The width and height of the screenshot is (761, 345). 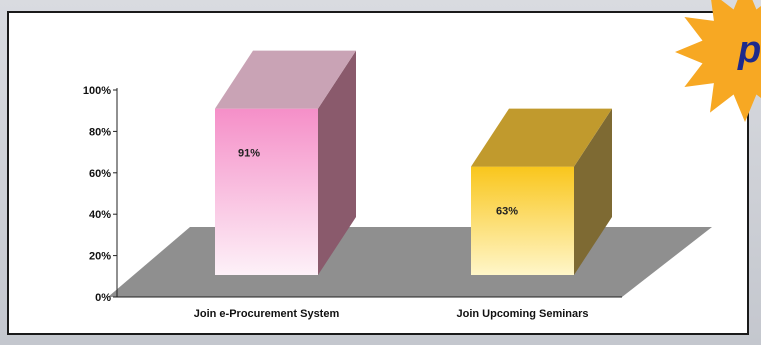 I want to click on y-tick-label: 60%, so click(x=100, y=174).